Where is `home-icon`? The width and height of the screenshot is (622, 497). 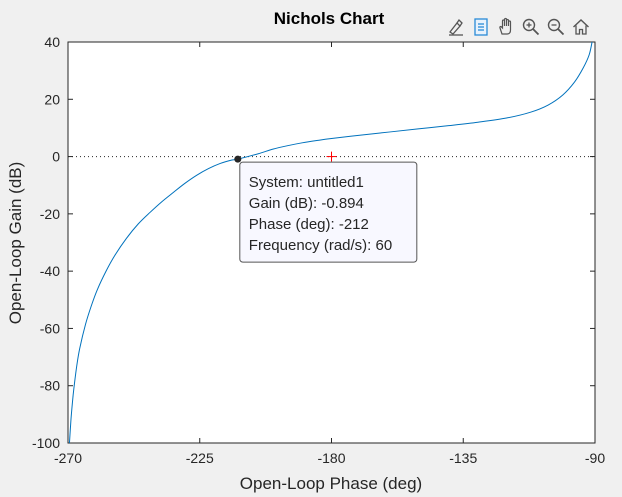 home-icon is located at coordinates (581, 27).